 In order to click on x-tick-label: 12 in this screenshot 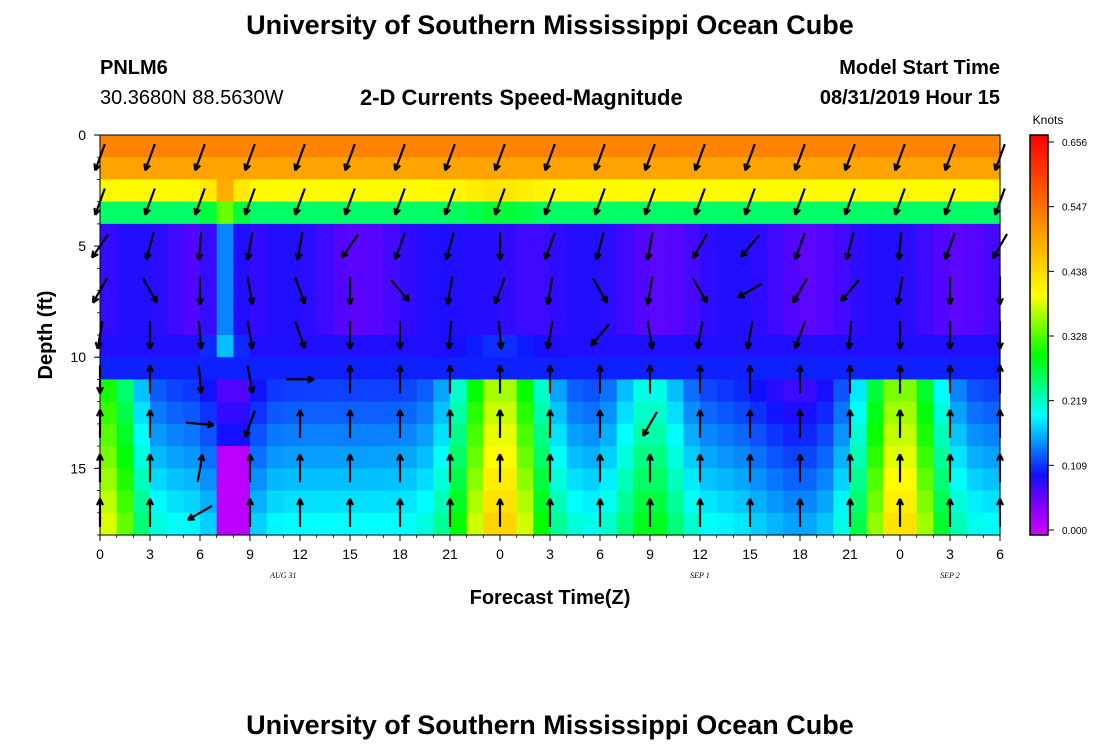, I will do `click(700, 554)`.